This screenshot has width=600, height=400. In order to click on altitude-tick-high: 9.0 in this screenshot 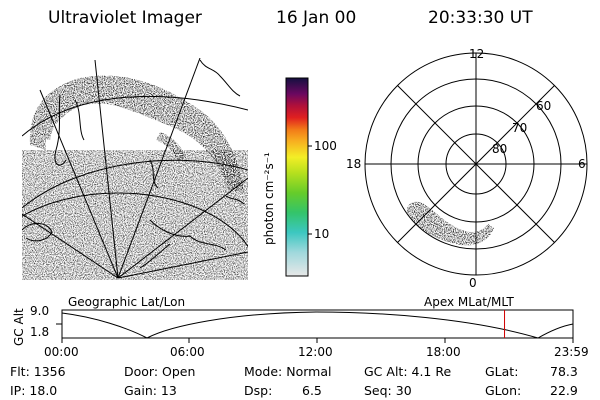, I will do `click(40, 311)`.